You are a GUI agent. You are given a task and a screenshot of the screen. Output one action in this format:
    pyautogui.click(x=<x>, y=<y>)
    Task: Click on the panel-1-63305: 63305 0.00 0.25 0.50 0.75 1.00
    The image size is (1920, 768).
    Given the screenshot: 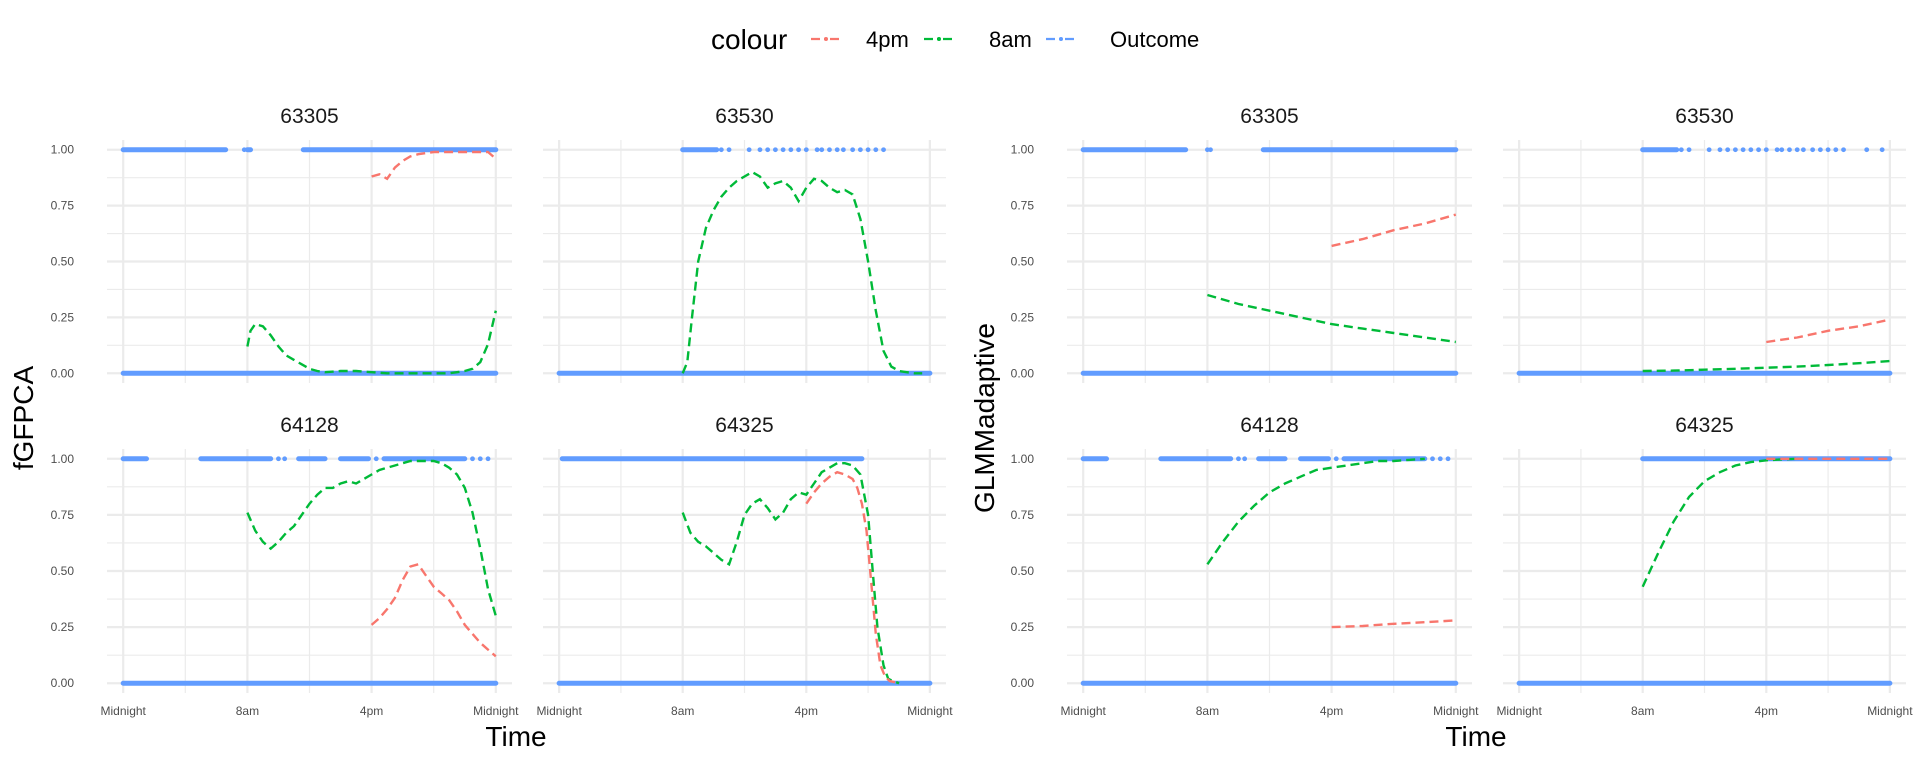 What is the action you would take?
    pyautogui.click(x=1241, y=244)
    